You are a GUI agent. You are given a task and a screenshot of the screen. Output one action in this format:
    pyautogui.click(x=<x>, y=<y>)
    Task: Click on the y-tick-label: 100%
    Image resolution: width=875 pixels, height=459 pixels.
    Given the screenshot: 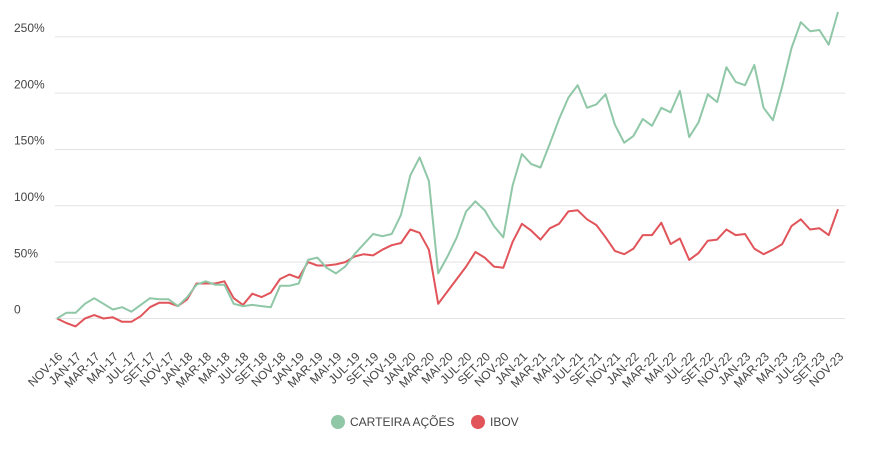 What is the action you would take?
    pyautogui.click(x=29, y=197)
    